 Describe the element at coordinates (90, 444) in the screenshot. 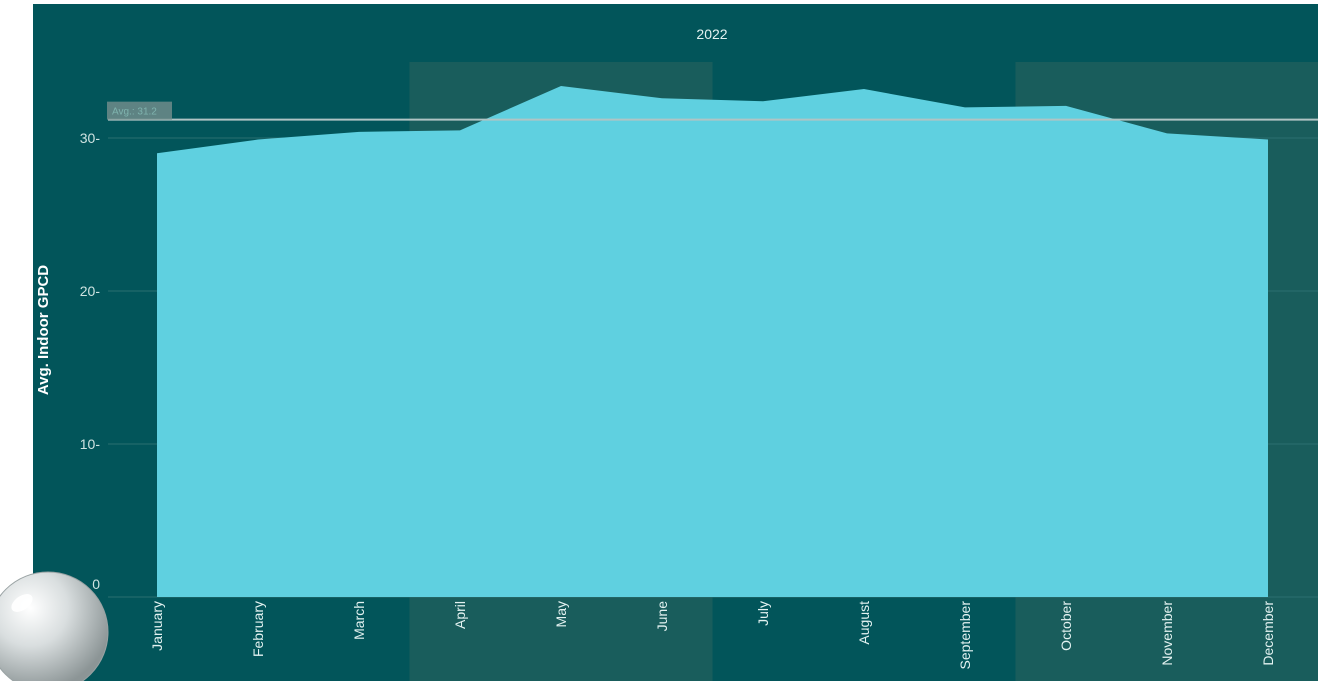

I see `y-tick-label: 10-` at that location.